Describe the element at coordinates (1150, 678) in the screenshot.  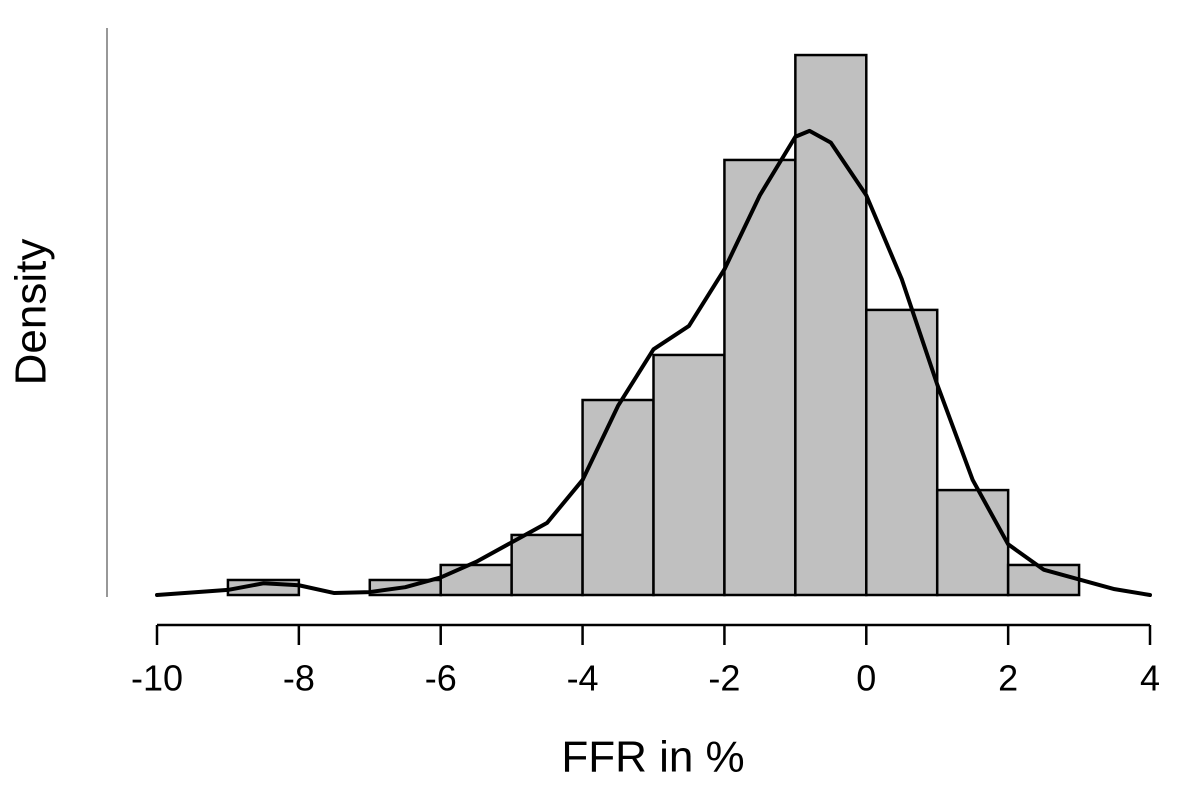
I see `x-tick-label: 4` at that location.